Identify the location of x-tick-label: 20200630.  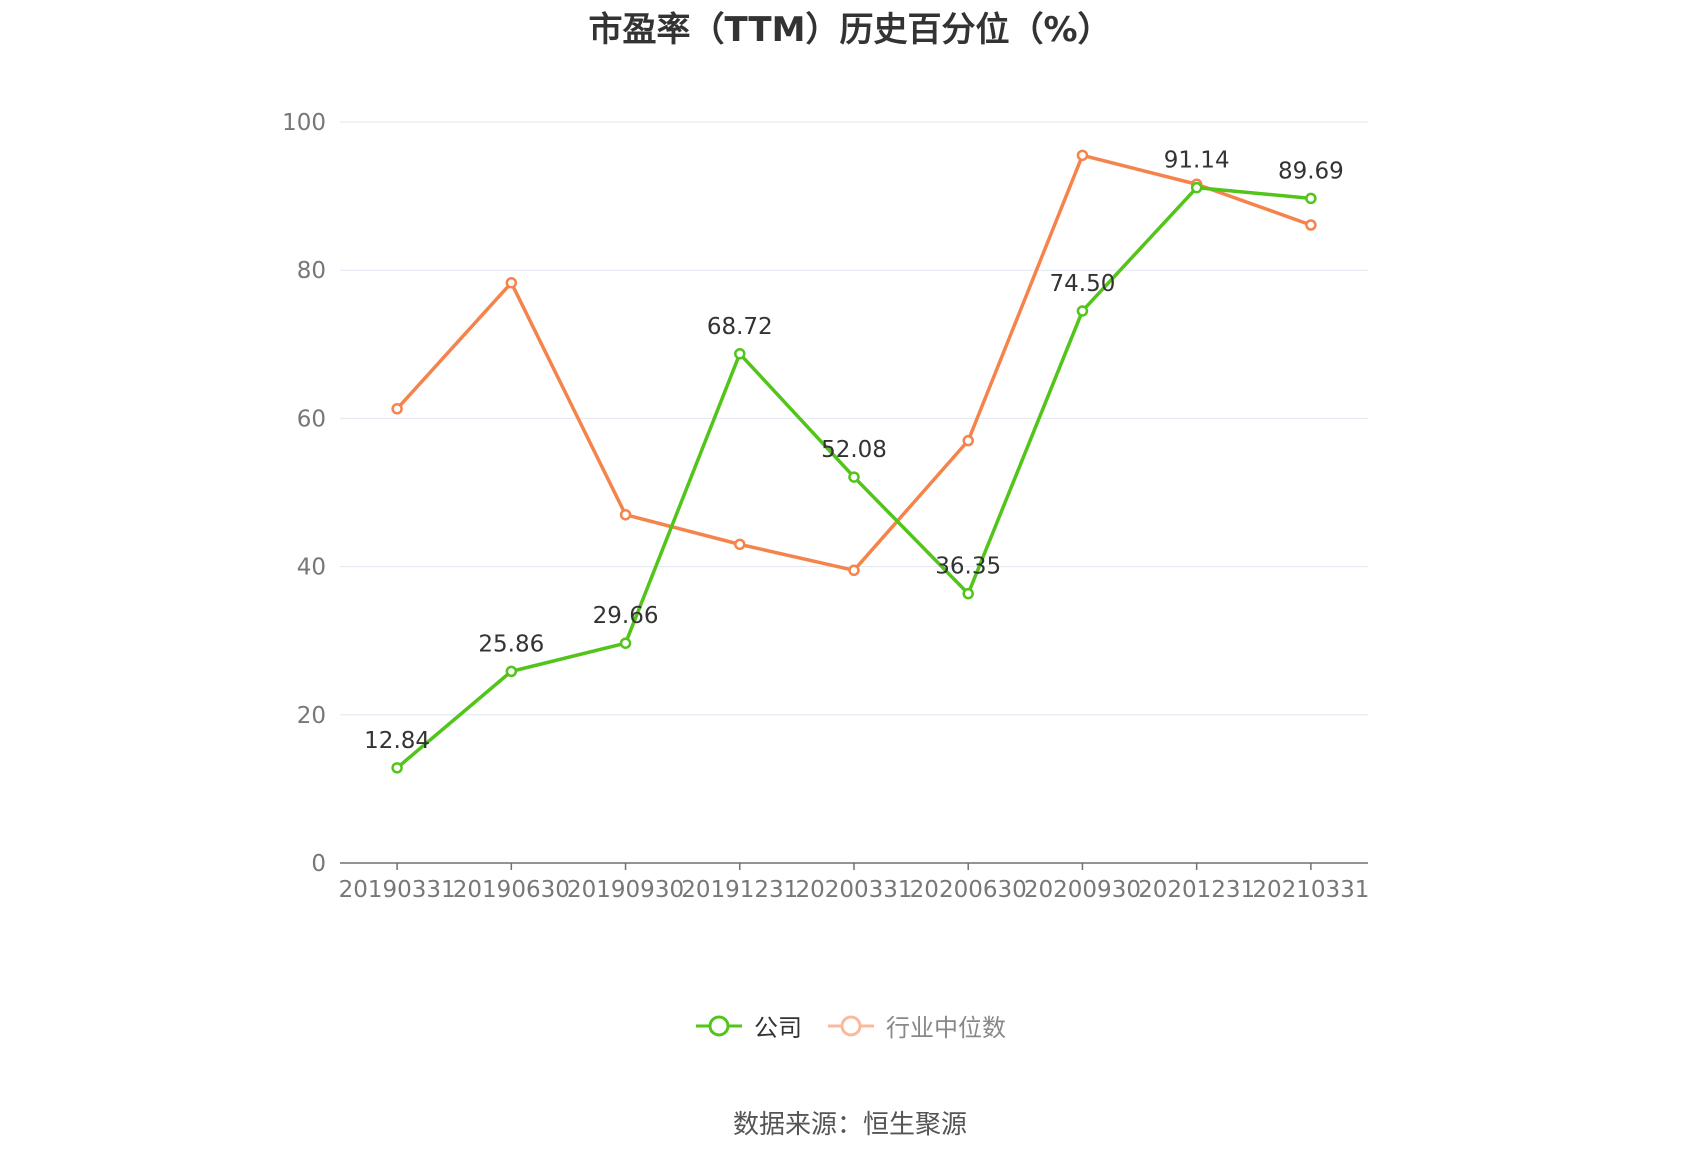
(968, 890).